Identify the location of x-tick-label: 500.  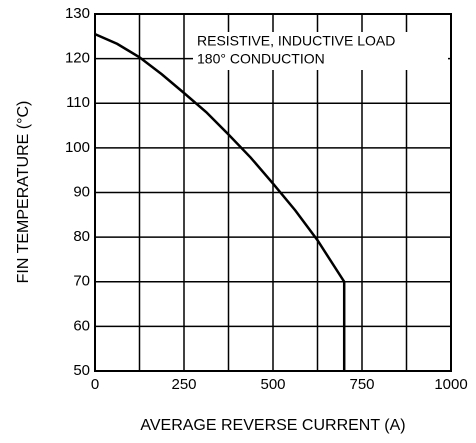
(272, 384).